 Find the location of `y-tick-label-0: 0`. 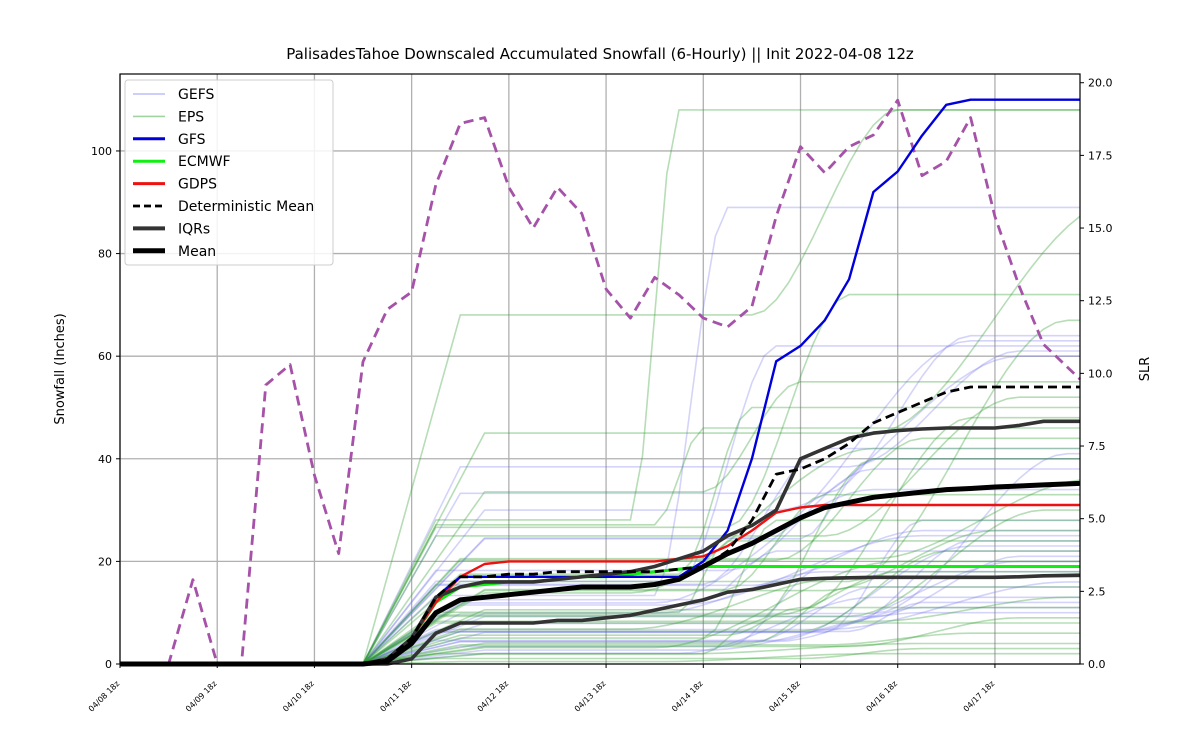

y-tick-label-0: 0 is located at coordinates (108, 664).